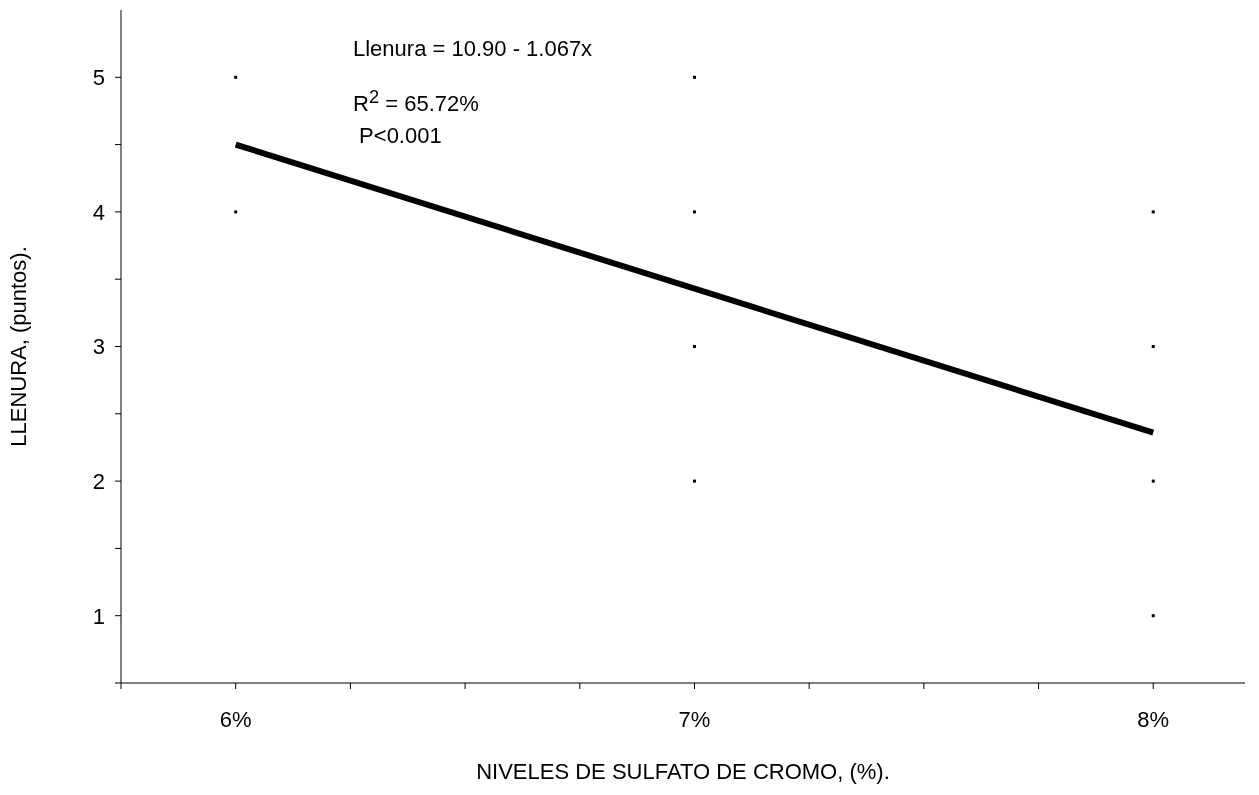 The width and height of the screenshot is (1259, 795). Describe the element at coordinates (694, 719) in the screenshot. I see `x-tick-label: 7%` at that location.